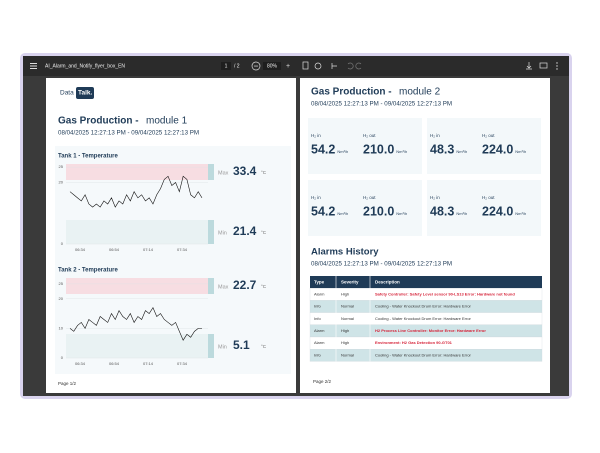 This screenshot has height=453, width=600. Describe the element at coordinates (148, 363) in the screenshot. I see `x-tick-label: 07:14` at that location.